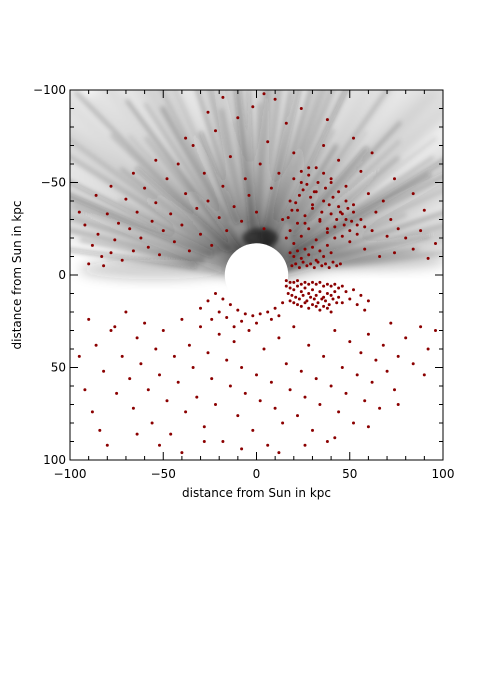  I want to click on x-tick-label: −100, so click(70, 474).